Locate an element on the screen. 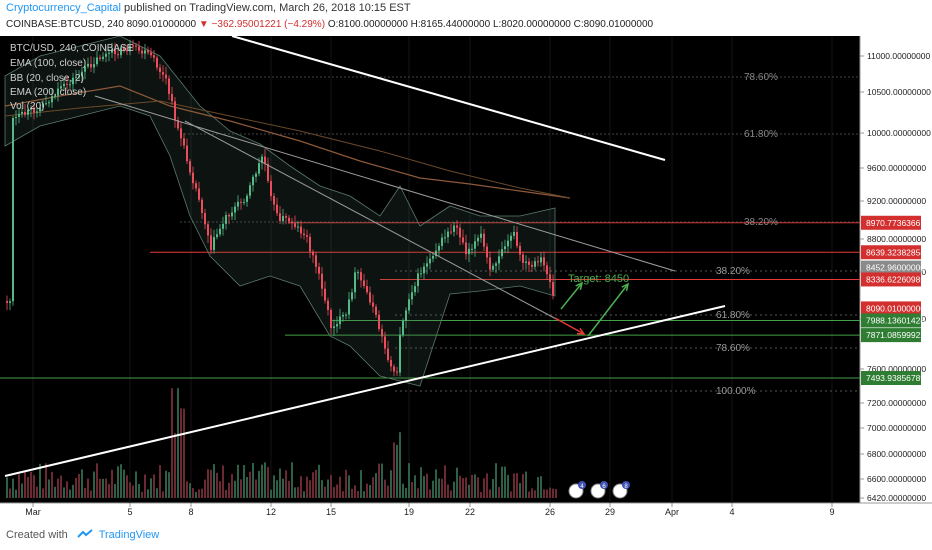 The width and height of the screenshot is (932, 550). time-tick-label: 19 is located at coordinates (409, 512).